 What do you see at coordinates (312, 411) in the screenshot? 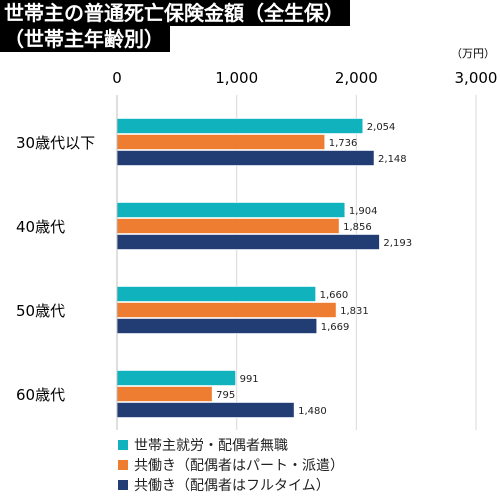
I see `data-label-s2-c3: 1,480` at bounding box center [312, 411].